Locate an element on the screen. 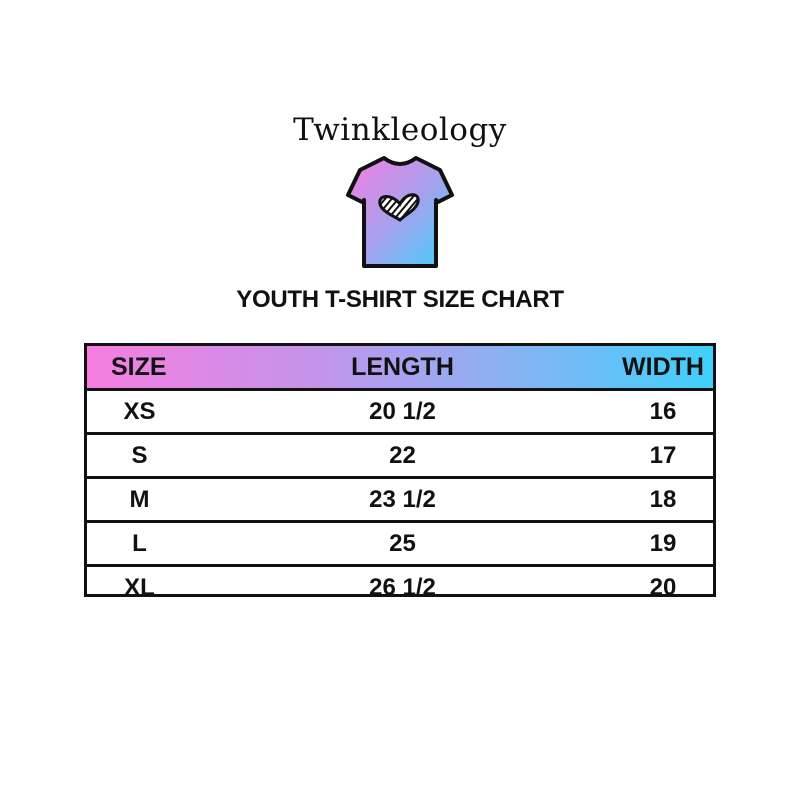  table-row: XS 20 1/2 16 is located at coordinates (400, 410).